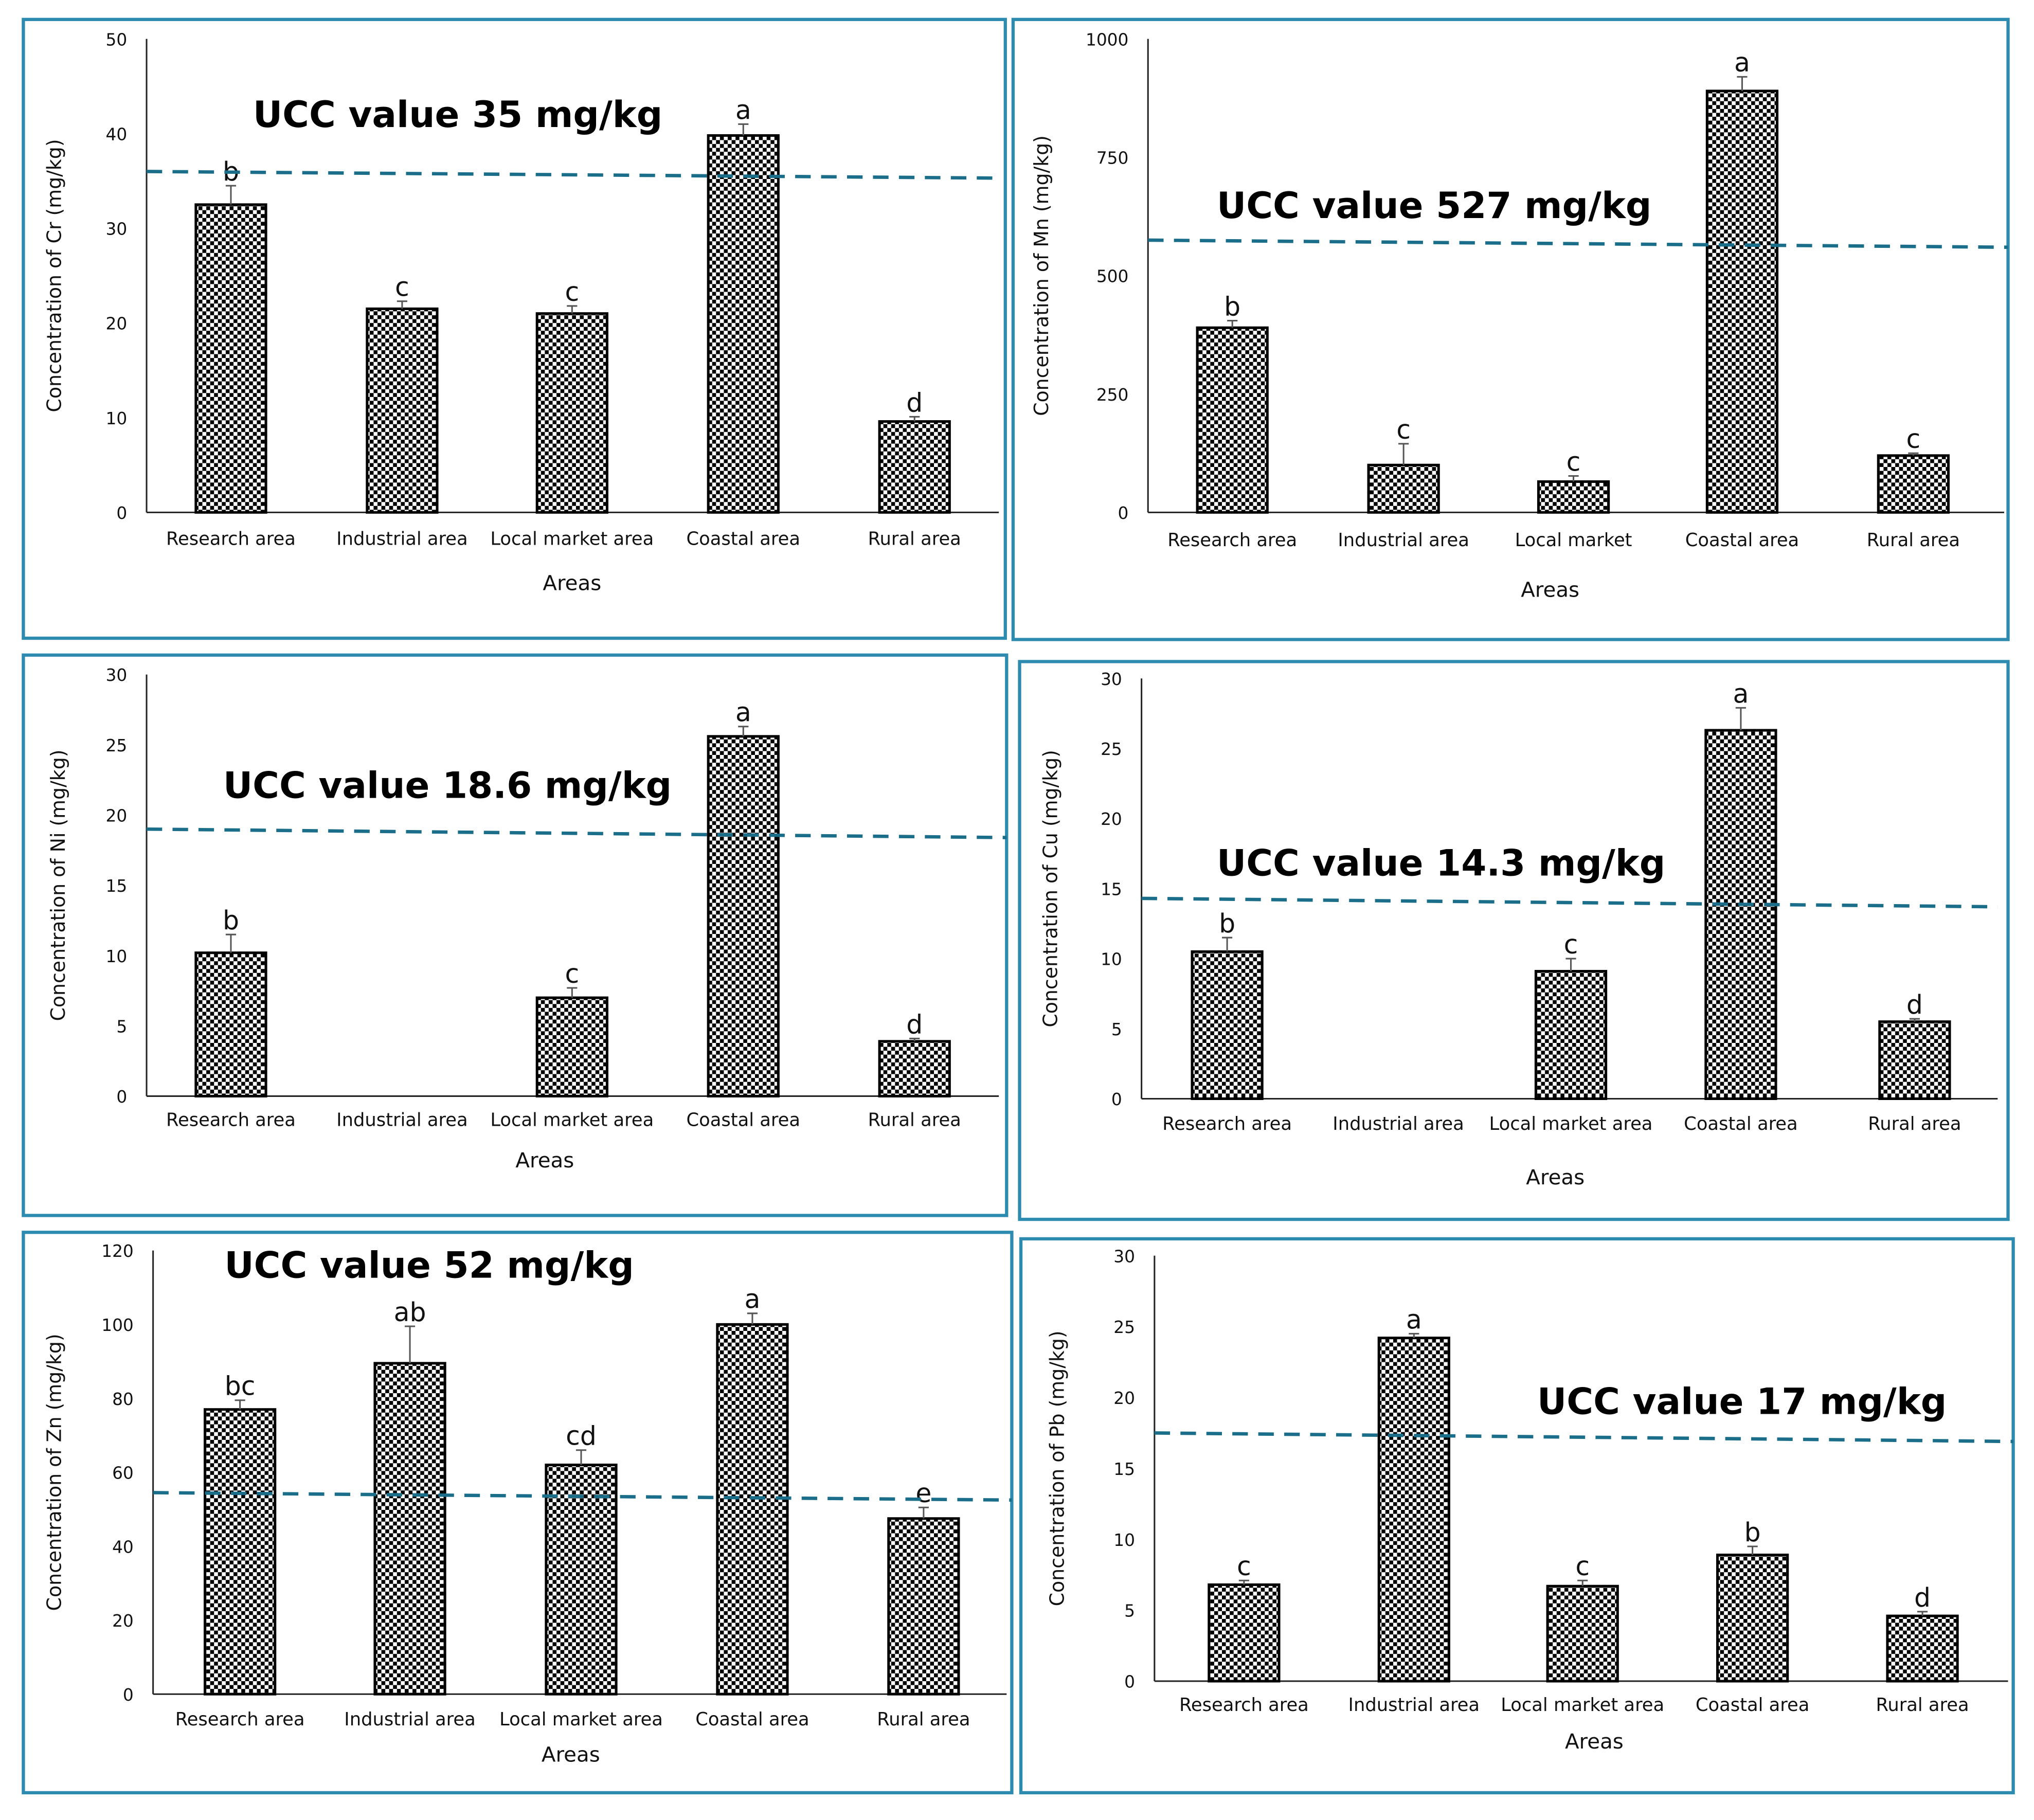 Image resolution: width=2034 pixels, height=1820 pixels. What do you see at coordinates (410, 1312) in the screenshot?
I see `significance-letter: ab` at bounding box center [410, 1312].